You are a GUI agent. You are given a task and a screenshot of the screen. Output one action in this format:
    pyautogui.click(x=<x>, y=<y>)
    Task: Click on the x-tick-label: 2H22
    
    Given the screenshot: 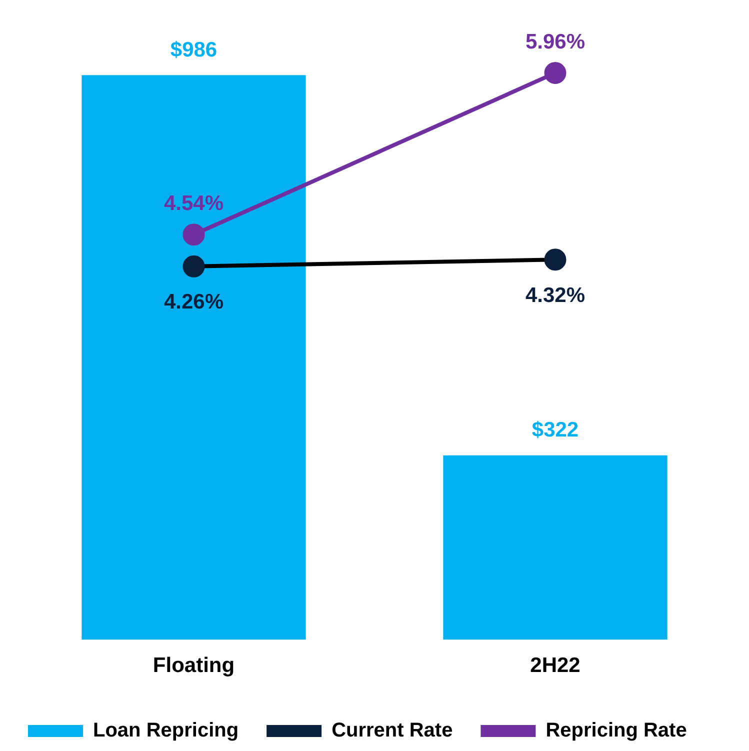 What is the action you would take?
    pyautogui.click(x=555, y=666)
    